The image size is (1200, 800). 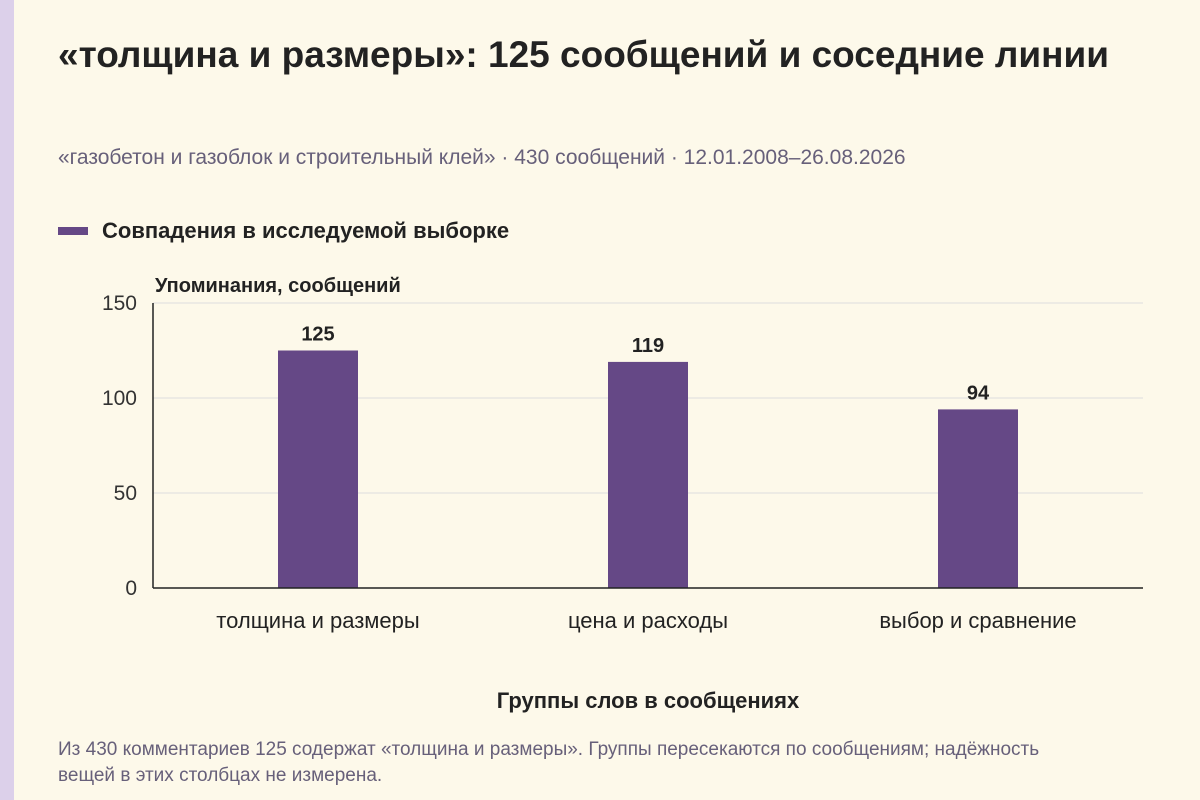 I want to click on x-tick-label: выбор и сравнение, so click(x=977, y=620).